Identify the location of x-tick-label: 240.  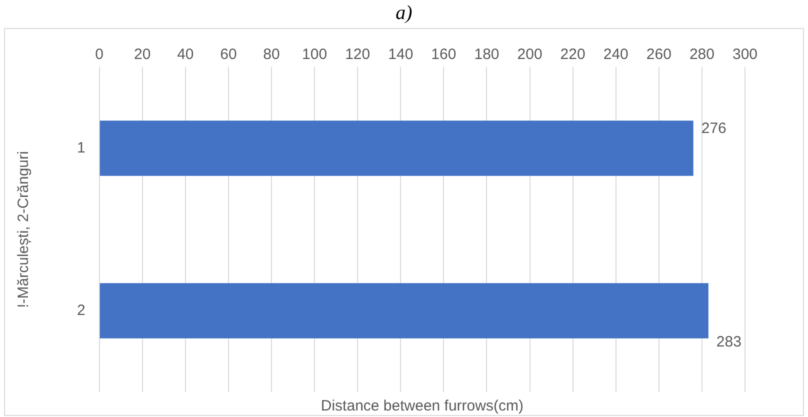
(615, 55).